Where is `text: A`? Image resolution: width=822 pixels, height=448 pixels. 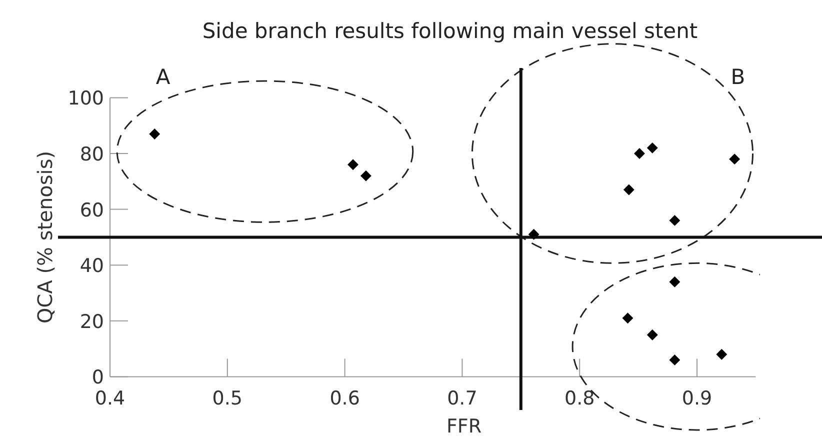 text: A is located at coordinates (163, 77).